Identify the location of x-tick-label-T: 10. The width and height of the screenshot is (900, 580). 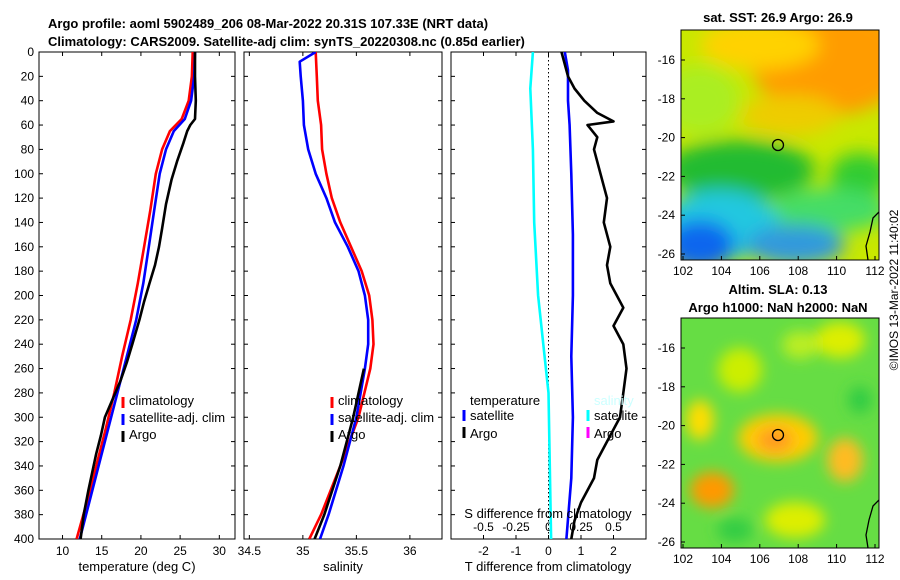
(63, 551).